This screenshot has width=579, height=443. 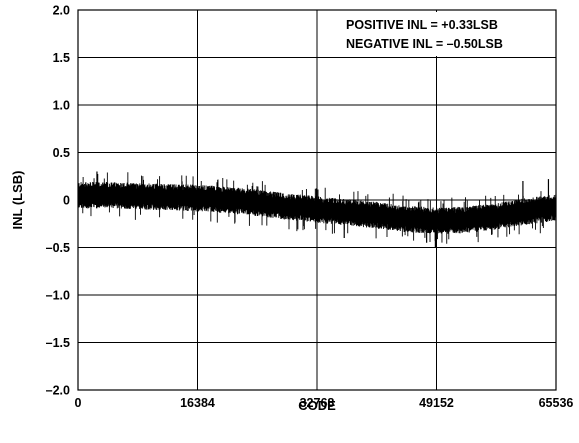 What do you see at coordinates (436, 403) in the screenshot?
I see `x-tick-label: 49152` at bounding box center [436, 403].